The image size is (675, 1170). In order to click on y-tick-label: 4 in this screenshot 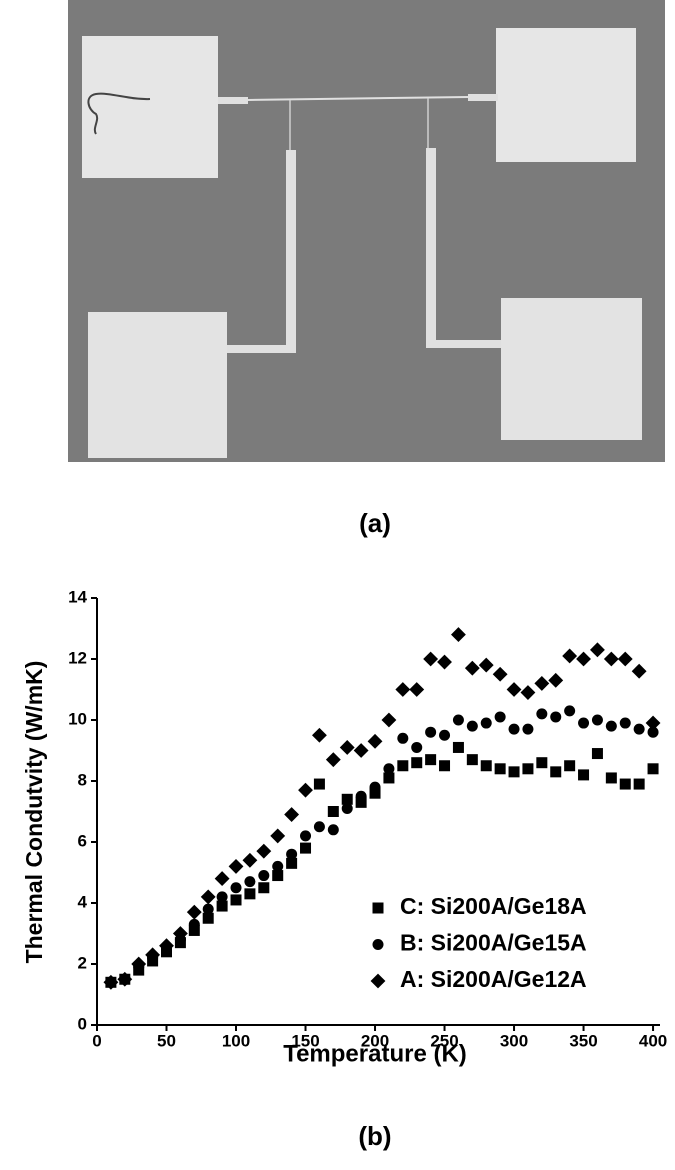, I will do `click(83, 901)`.